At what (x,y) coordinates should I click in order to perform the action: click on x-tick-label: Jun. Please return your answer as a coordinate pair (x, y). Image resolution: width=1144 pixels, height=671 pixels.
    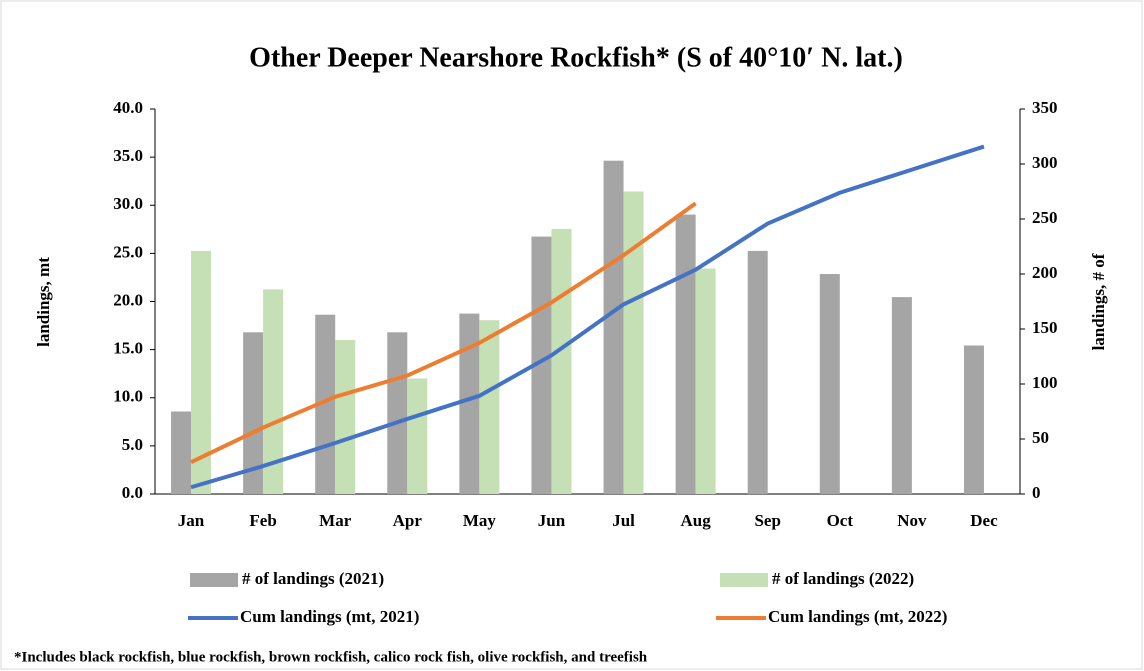
    Looking at the image, I should click on (552, 520).